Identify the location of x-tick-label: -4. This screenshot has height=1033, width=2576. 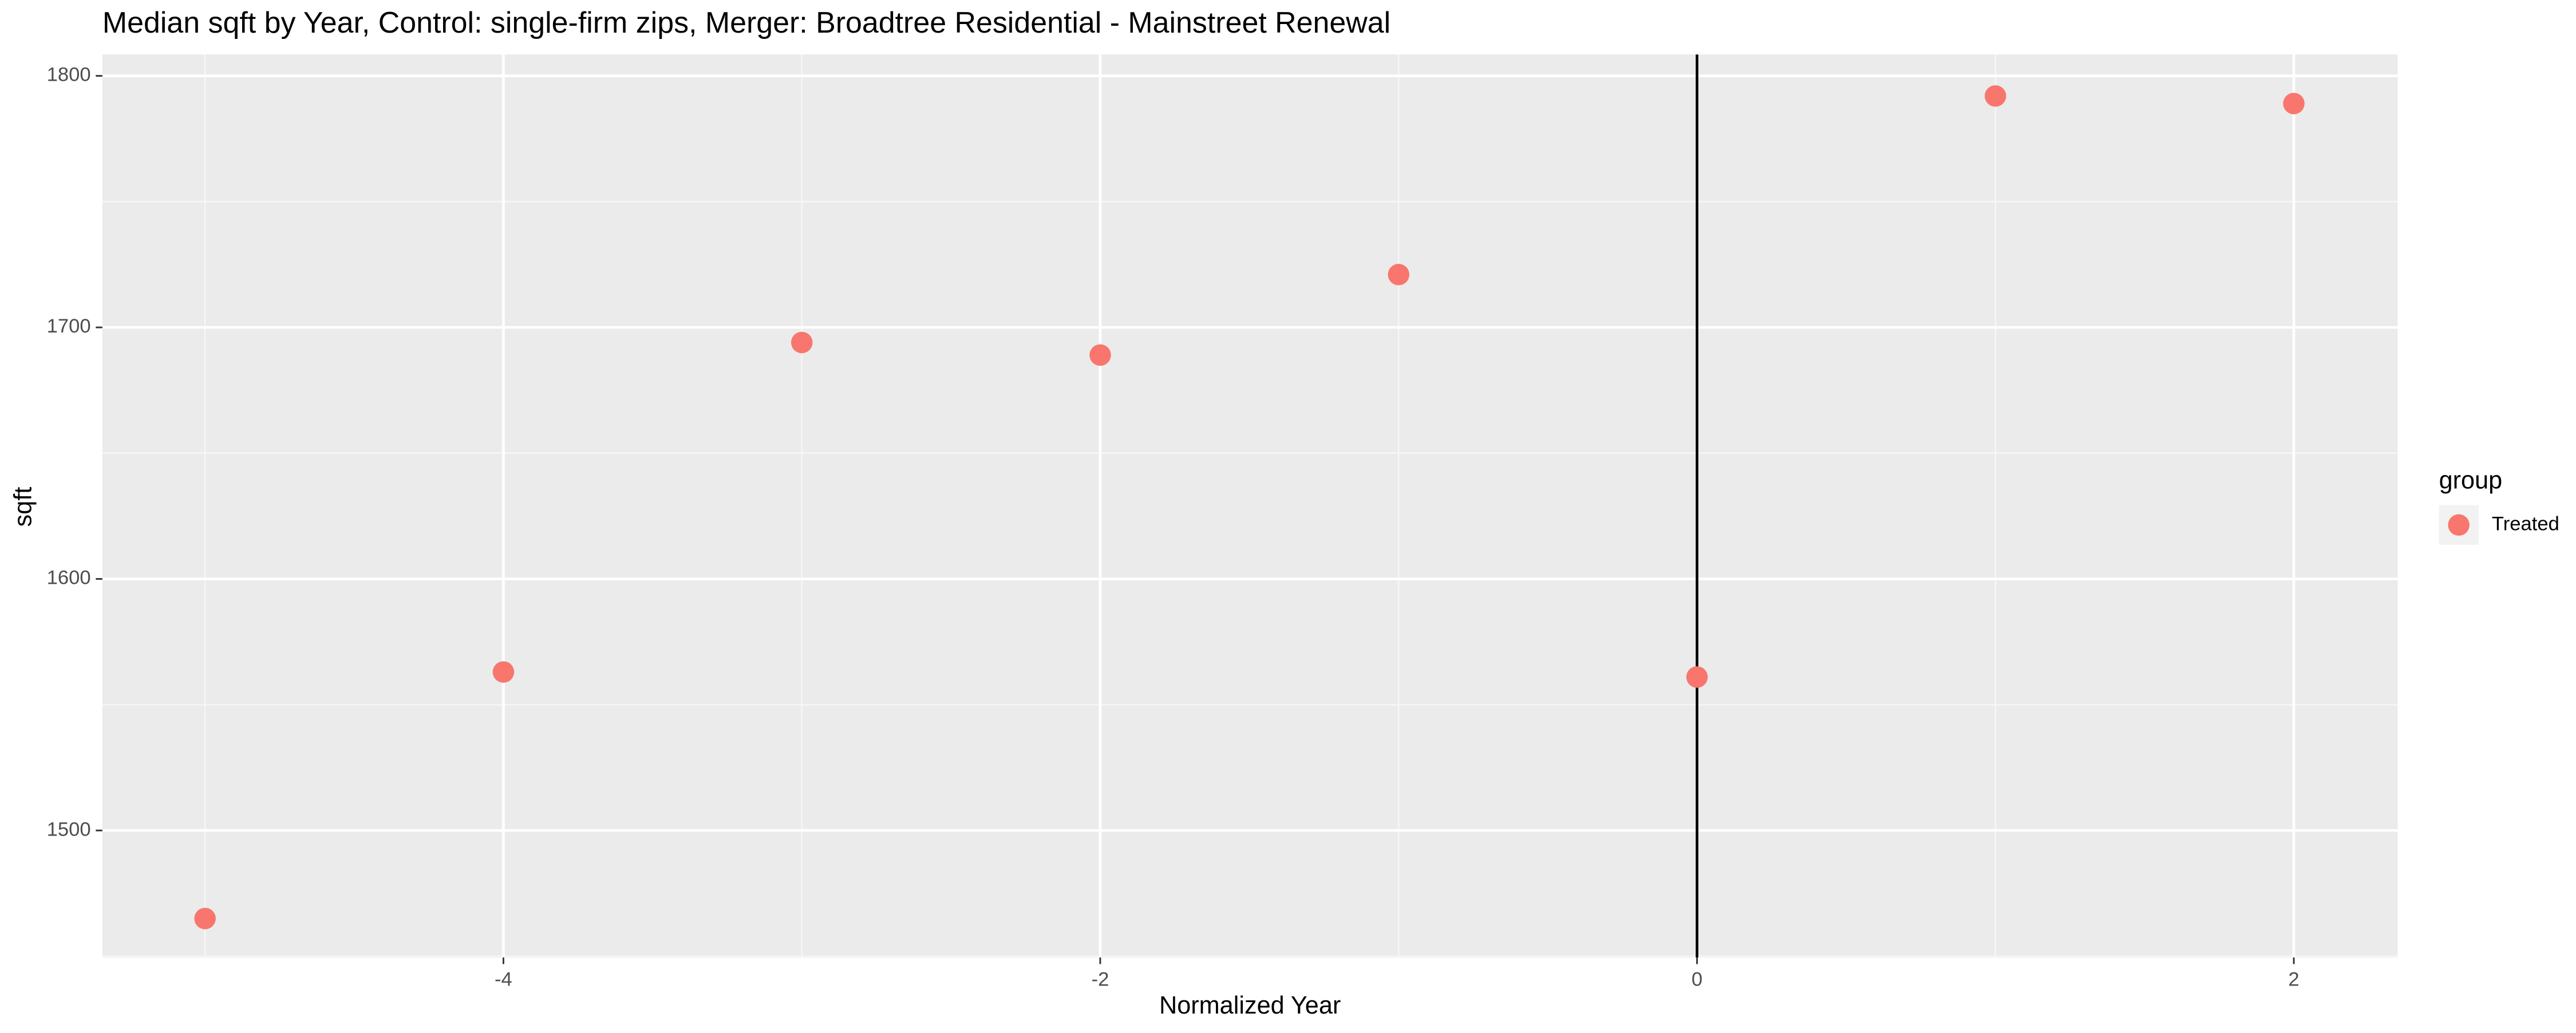
(503, 980).